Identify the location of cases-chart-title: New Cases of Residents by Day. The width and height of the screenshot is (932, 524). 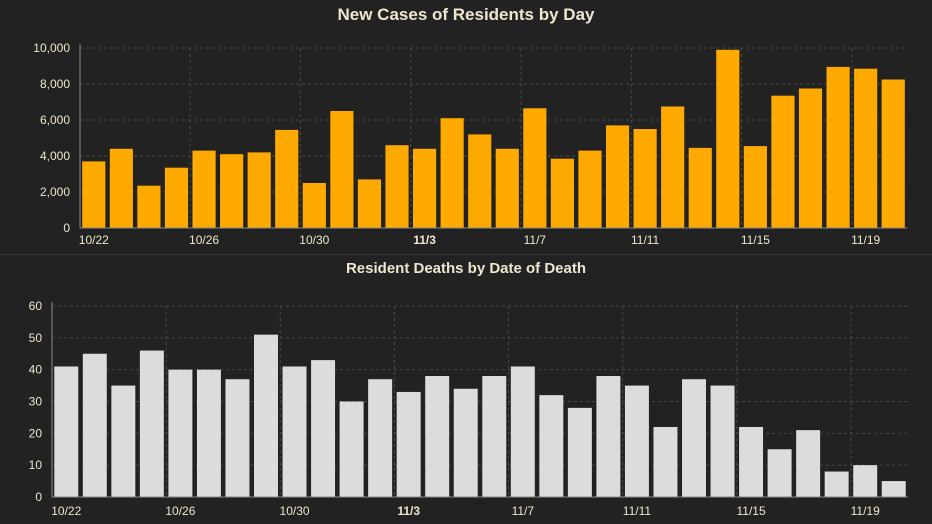
(466, 14).